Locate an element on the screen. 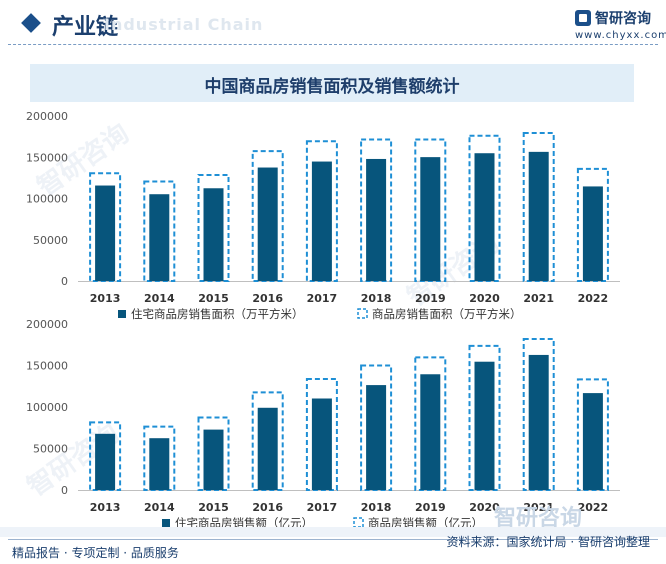  legend-label: 住宅商品房销售额（亿元） is located at coordinates (244, 523).